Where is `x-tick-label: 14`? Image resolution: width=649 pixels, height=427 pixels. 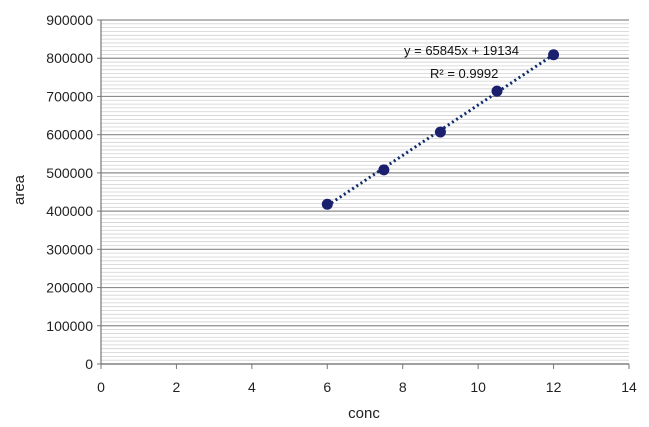
x-tick-label: 14 is located at coordinates (629, 387).